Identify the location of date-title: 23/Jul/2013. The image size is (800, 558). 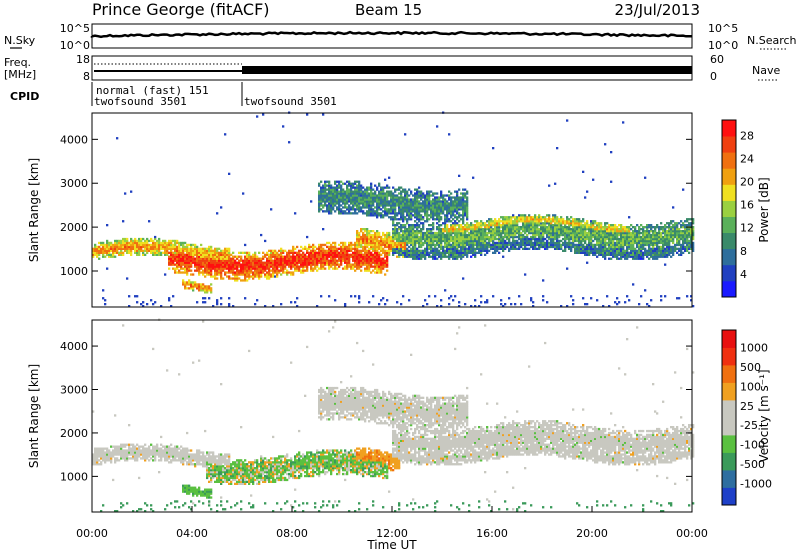
(657, 10).